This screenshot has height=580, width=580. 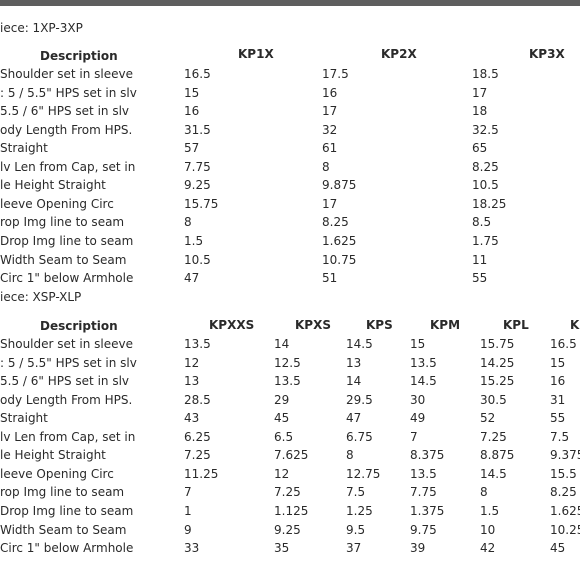 What do you see at coordinates (359, 344) in the screenshot?
I see `value-cell: 14.5` at bounding box center [359, 344].